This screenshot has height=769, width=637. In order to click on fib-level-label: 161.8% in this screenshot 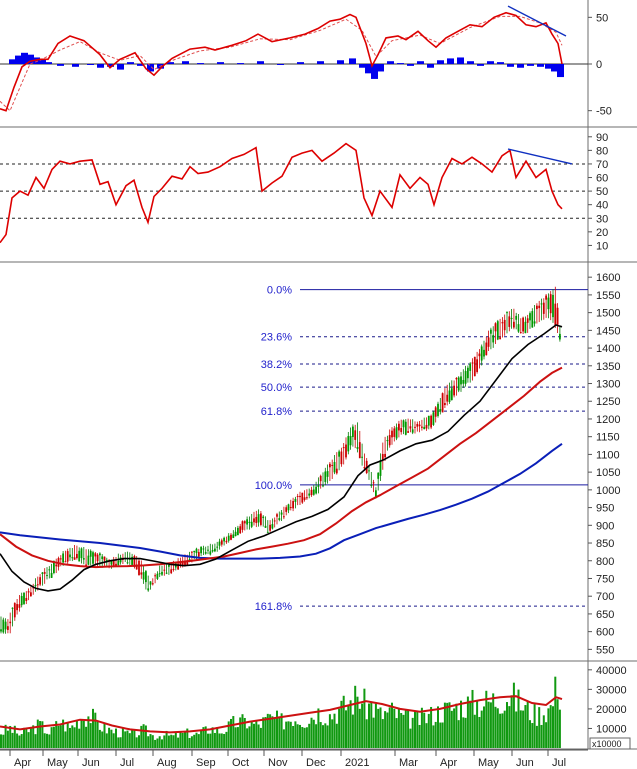, I will do `click(274, 607)`.